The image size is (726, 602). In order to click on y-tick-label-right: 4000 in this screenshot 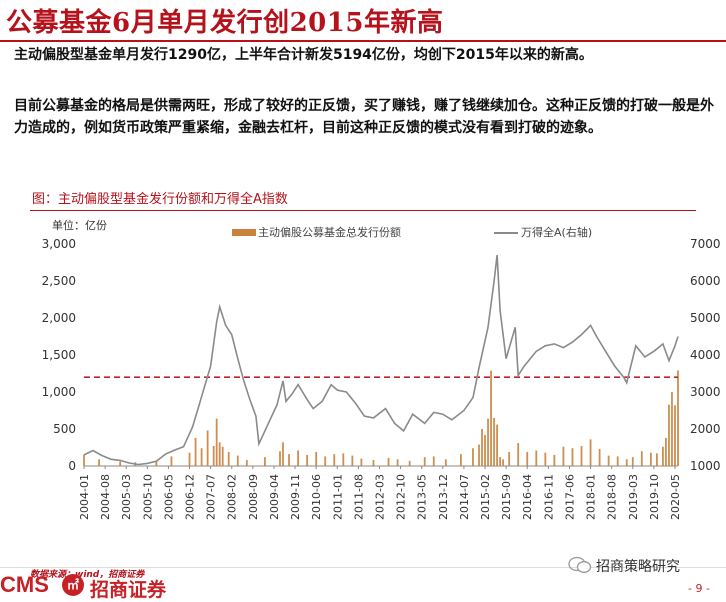, I will do `click(705, 355)`.